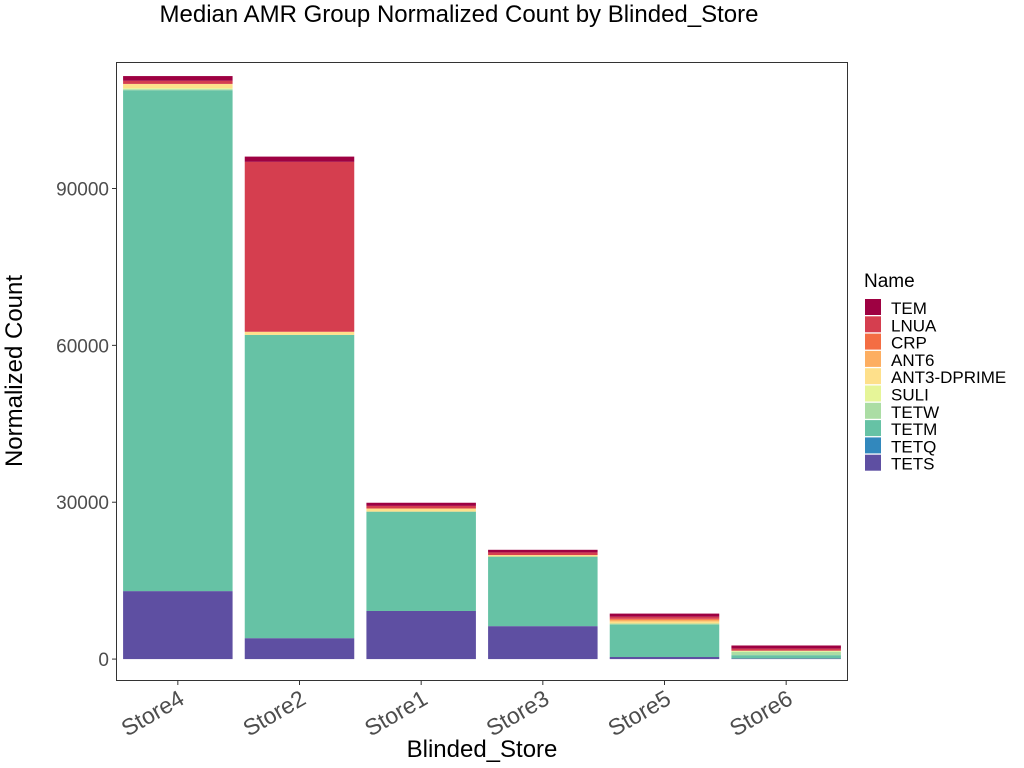 This screenshot has width=1024, height=768. Describe the element at coordinates (873, 341) in the screenshot. I see `legend-swatch-crp` at that location.